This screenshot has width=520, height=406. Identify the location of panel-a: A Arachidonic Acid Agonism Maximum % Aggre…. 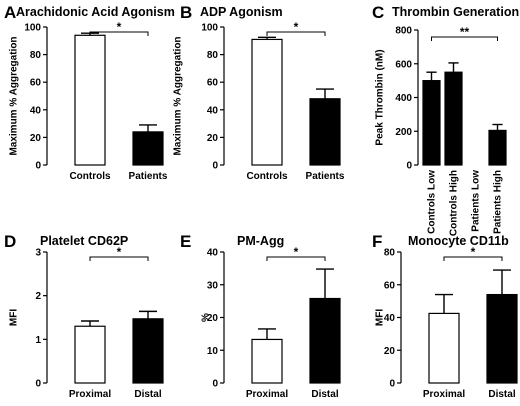
(89, 92).